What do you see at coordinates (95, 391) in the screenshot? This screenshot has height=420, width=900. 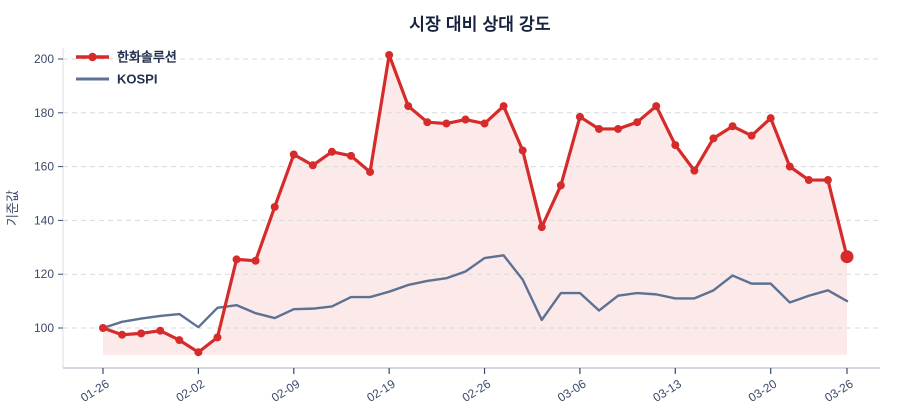 I see `x-tick-label: 01-26` at bounding box center [95, 391].